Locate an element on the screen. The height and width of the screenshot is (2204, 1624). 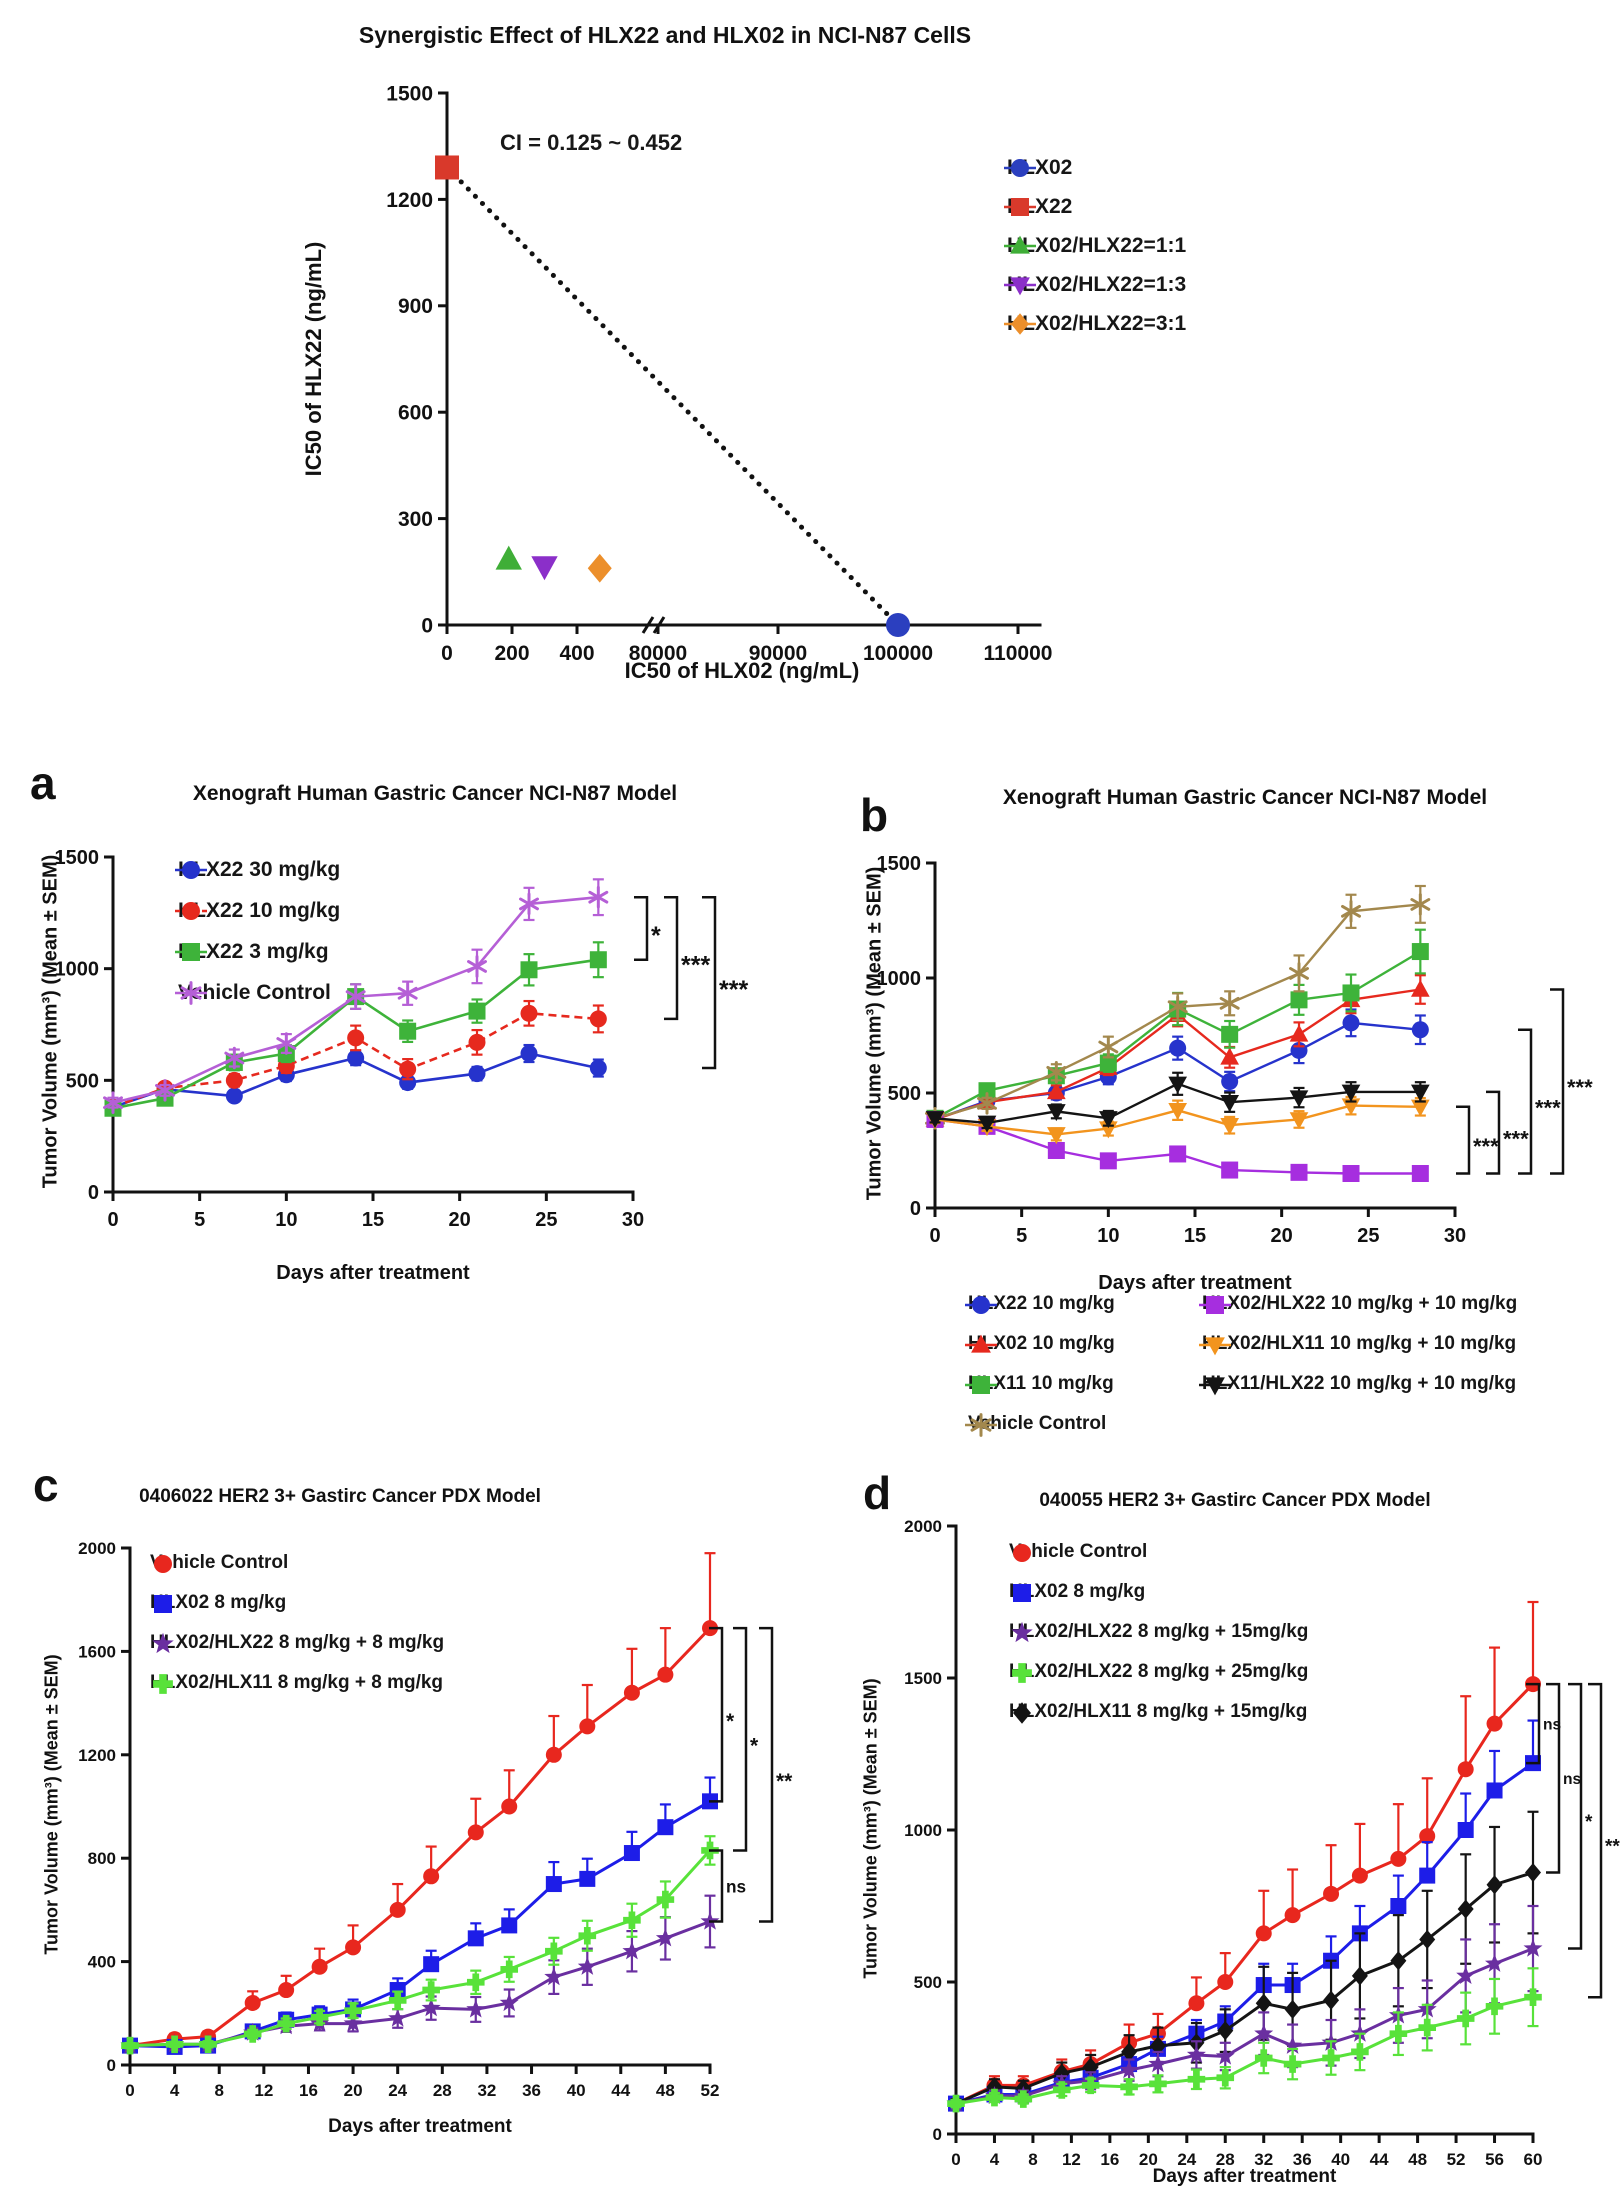
chart-title: 0406022 HER2 3+ Gastirc Cancer PDX Model is located at coordinates (340, 1496).